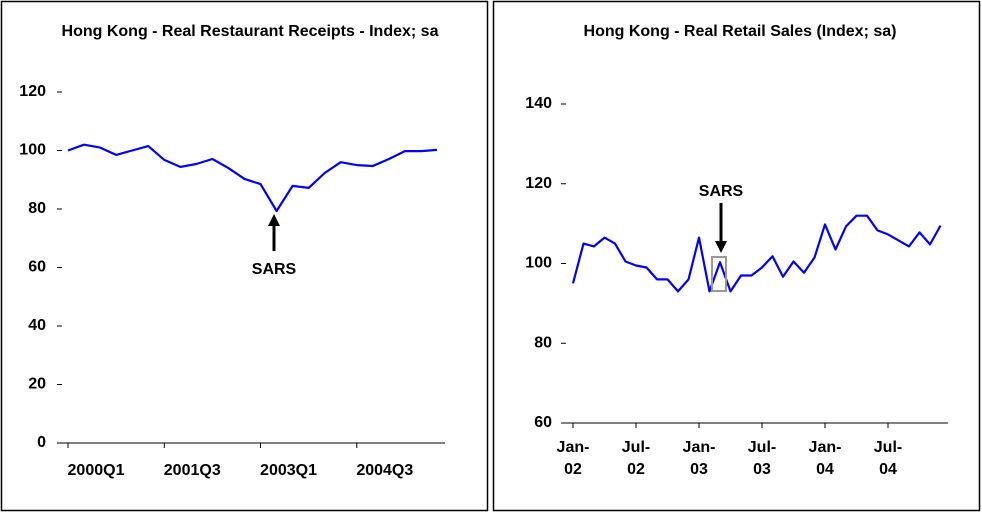  I want to click on y-tick-label: 140, so click(538, 103).